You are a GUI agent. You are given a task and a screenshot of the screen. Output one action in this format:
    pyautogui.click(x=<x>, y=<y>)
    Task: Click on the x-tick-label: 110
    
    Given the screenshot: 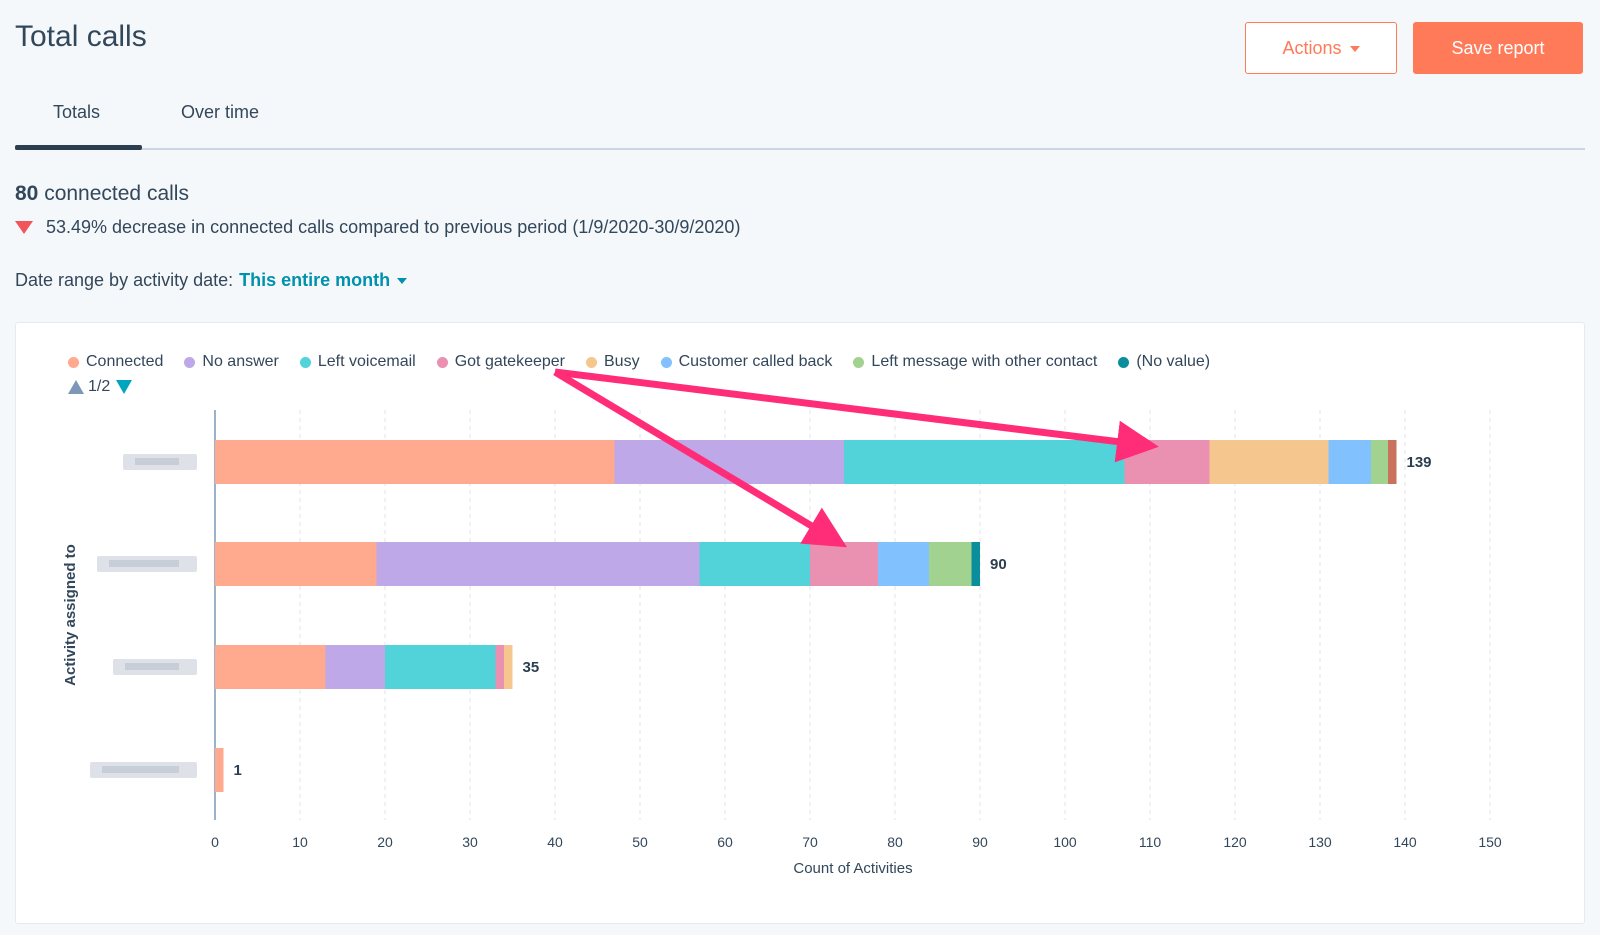 What is the action you would take?
    pyautogui.click(x=1150, y=842)
    